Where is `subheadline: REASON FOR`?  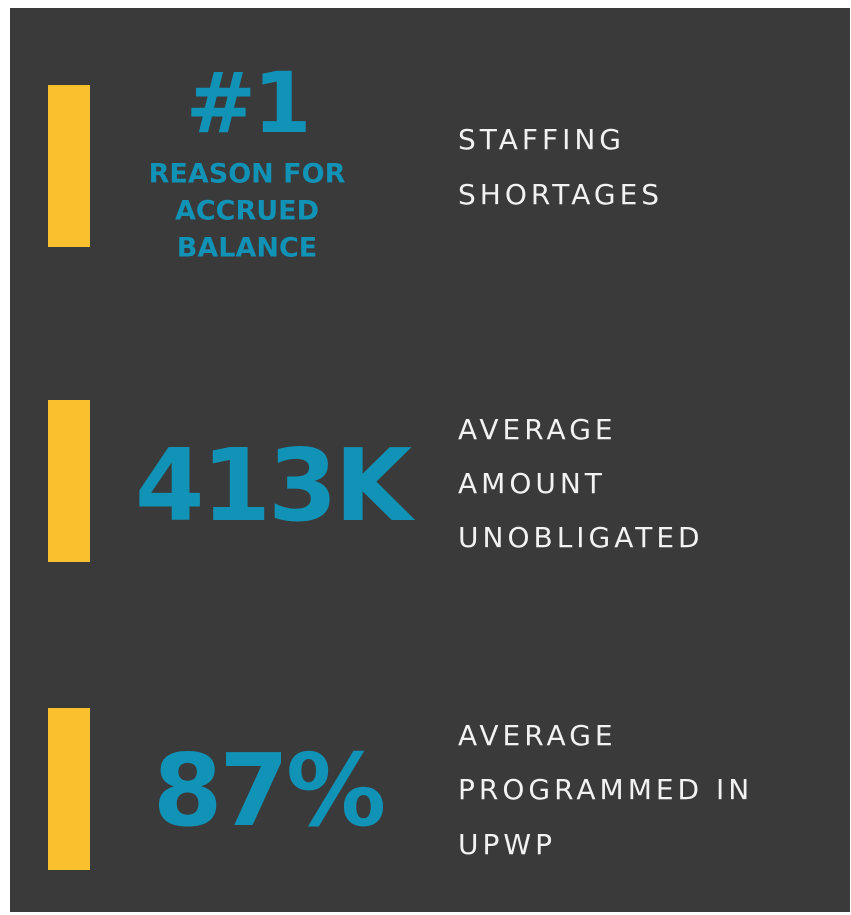 subheadline: REASON FOR is located at coordinates (247, 174).